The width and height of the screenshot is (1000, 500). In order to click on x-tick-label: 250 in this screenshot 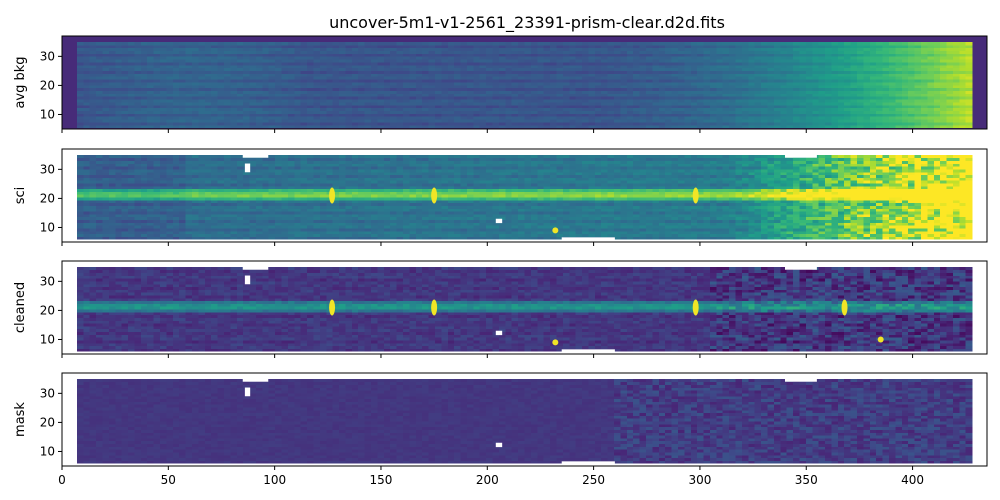, I will do `click(593, 480)`.